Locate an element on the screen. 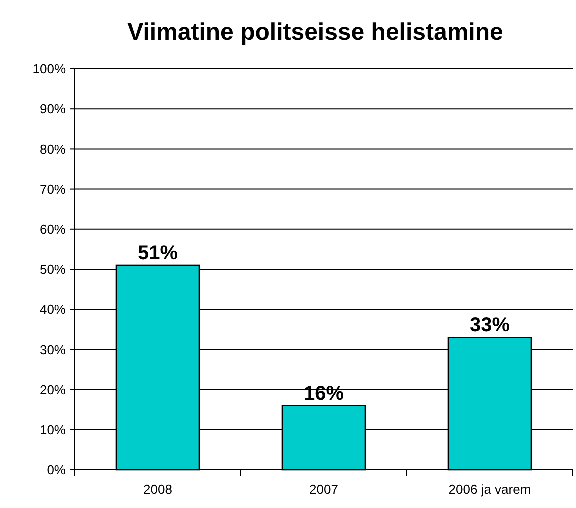  y-tick-label: 100% is located at coordinates (49, 69).